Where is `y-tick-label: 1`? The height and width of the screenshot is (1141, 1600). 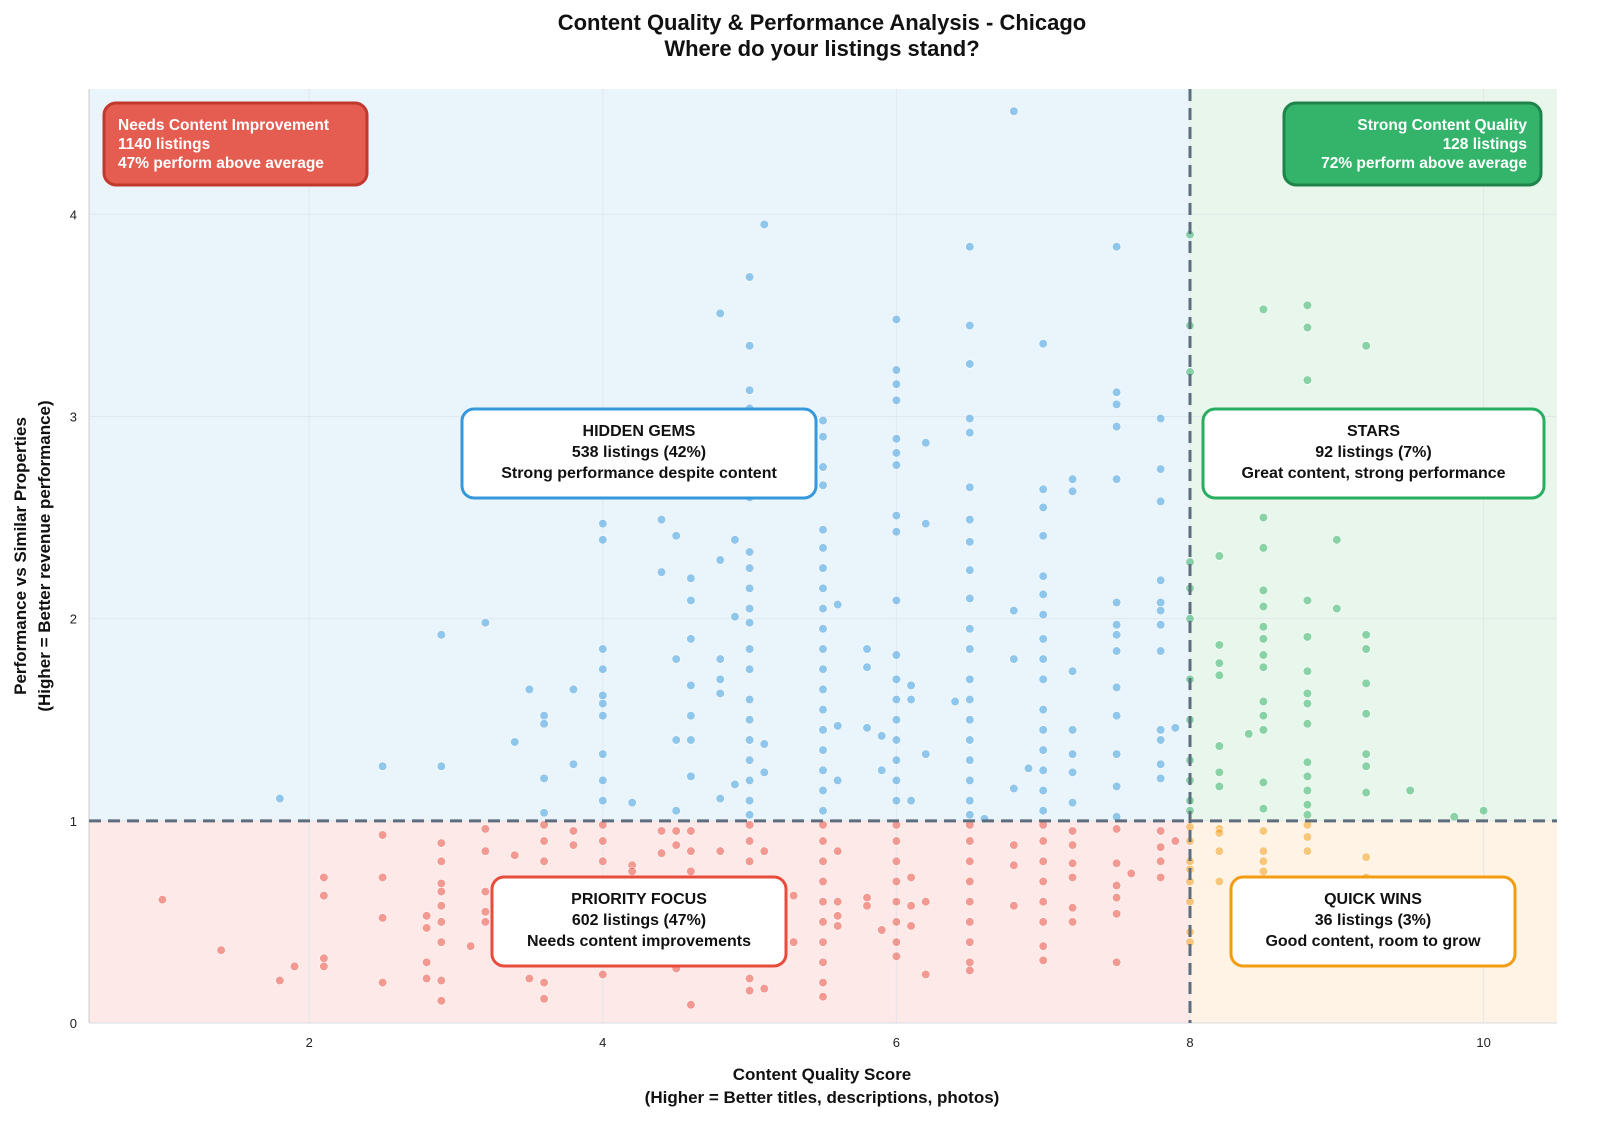
y-tick-label: 1 is located at coordinates (73, 821).